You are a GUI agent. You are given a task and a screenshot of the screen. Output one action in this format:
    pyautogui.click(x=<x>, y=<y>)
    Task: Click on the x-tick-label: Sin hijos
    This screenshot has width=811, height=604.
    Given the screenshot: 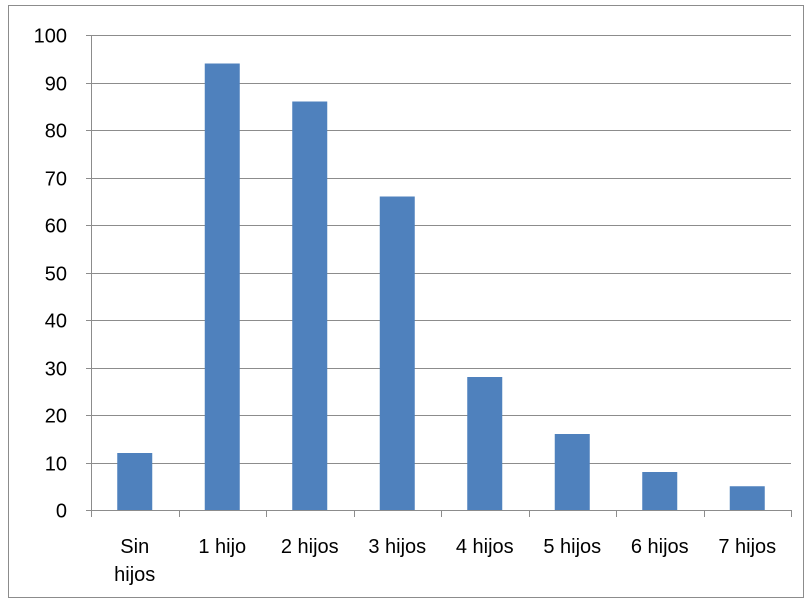 What is the action you would take?
    pyautogui.click(x=134, y=561)
    